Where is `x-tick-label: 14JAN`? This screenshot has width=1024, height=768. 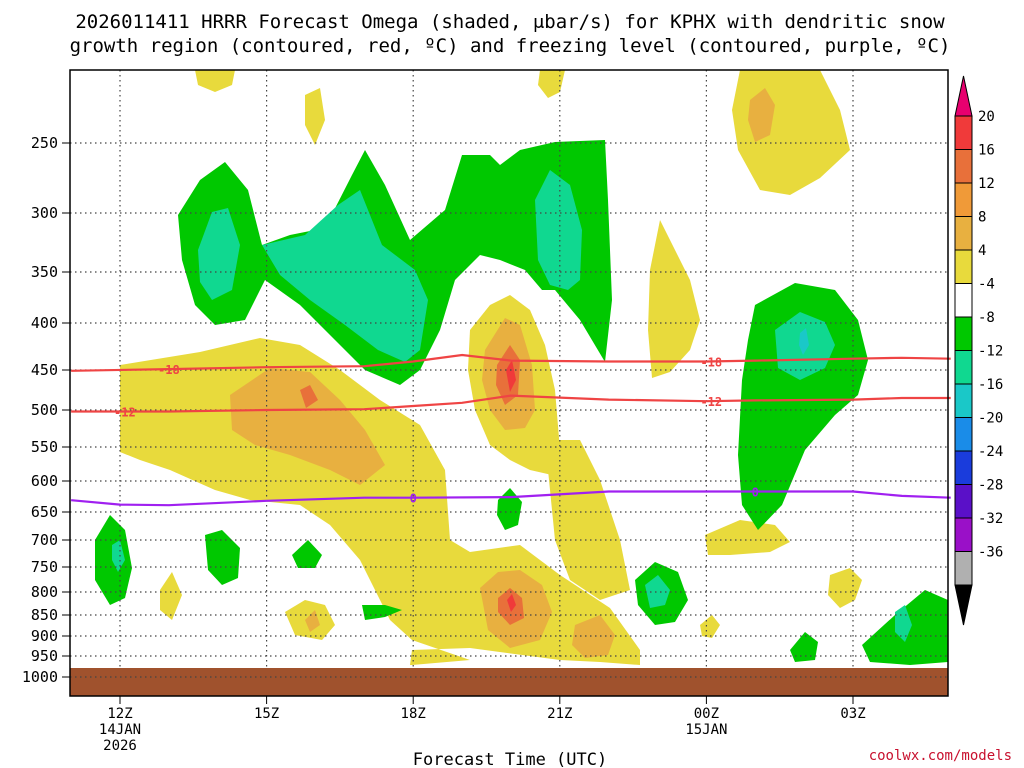 x-tick-label: 14JAN is located at coordinates (120, 730).